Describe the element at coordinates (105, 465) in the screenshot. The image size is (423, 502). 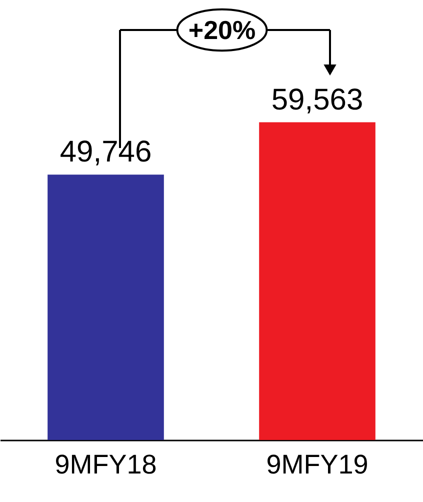
I see `x-tick-label: 9MFY18` at that location.